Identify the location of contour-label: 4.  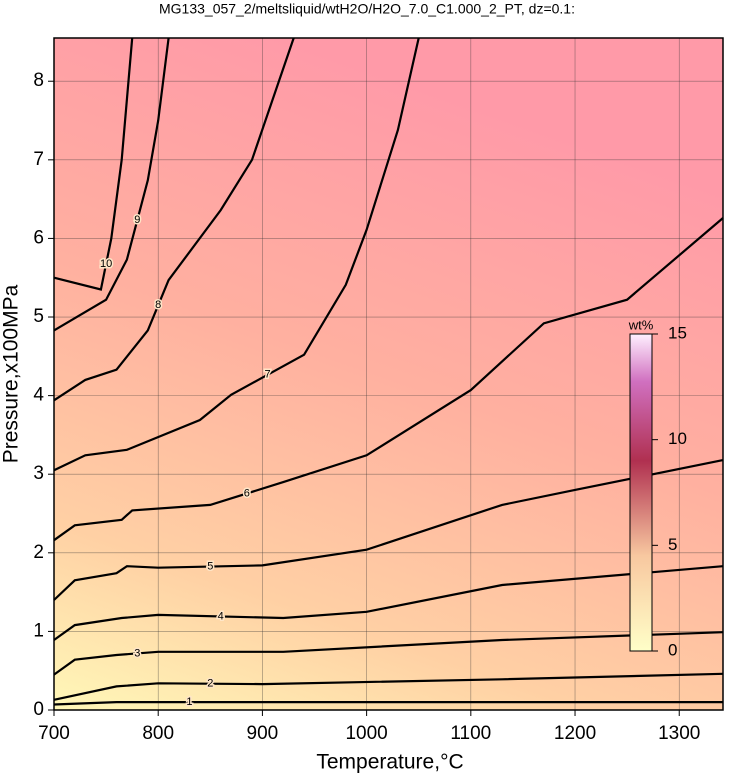
(221, 616).